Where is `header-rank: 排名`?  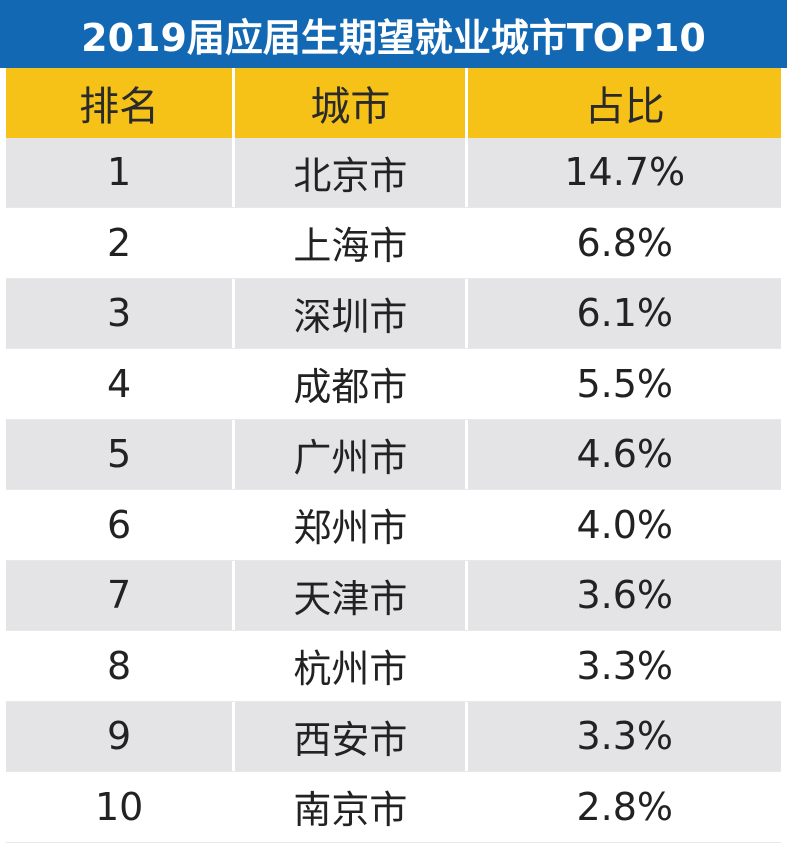 header-rank: 排名 is located at coordinates (119, 103).